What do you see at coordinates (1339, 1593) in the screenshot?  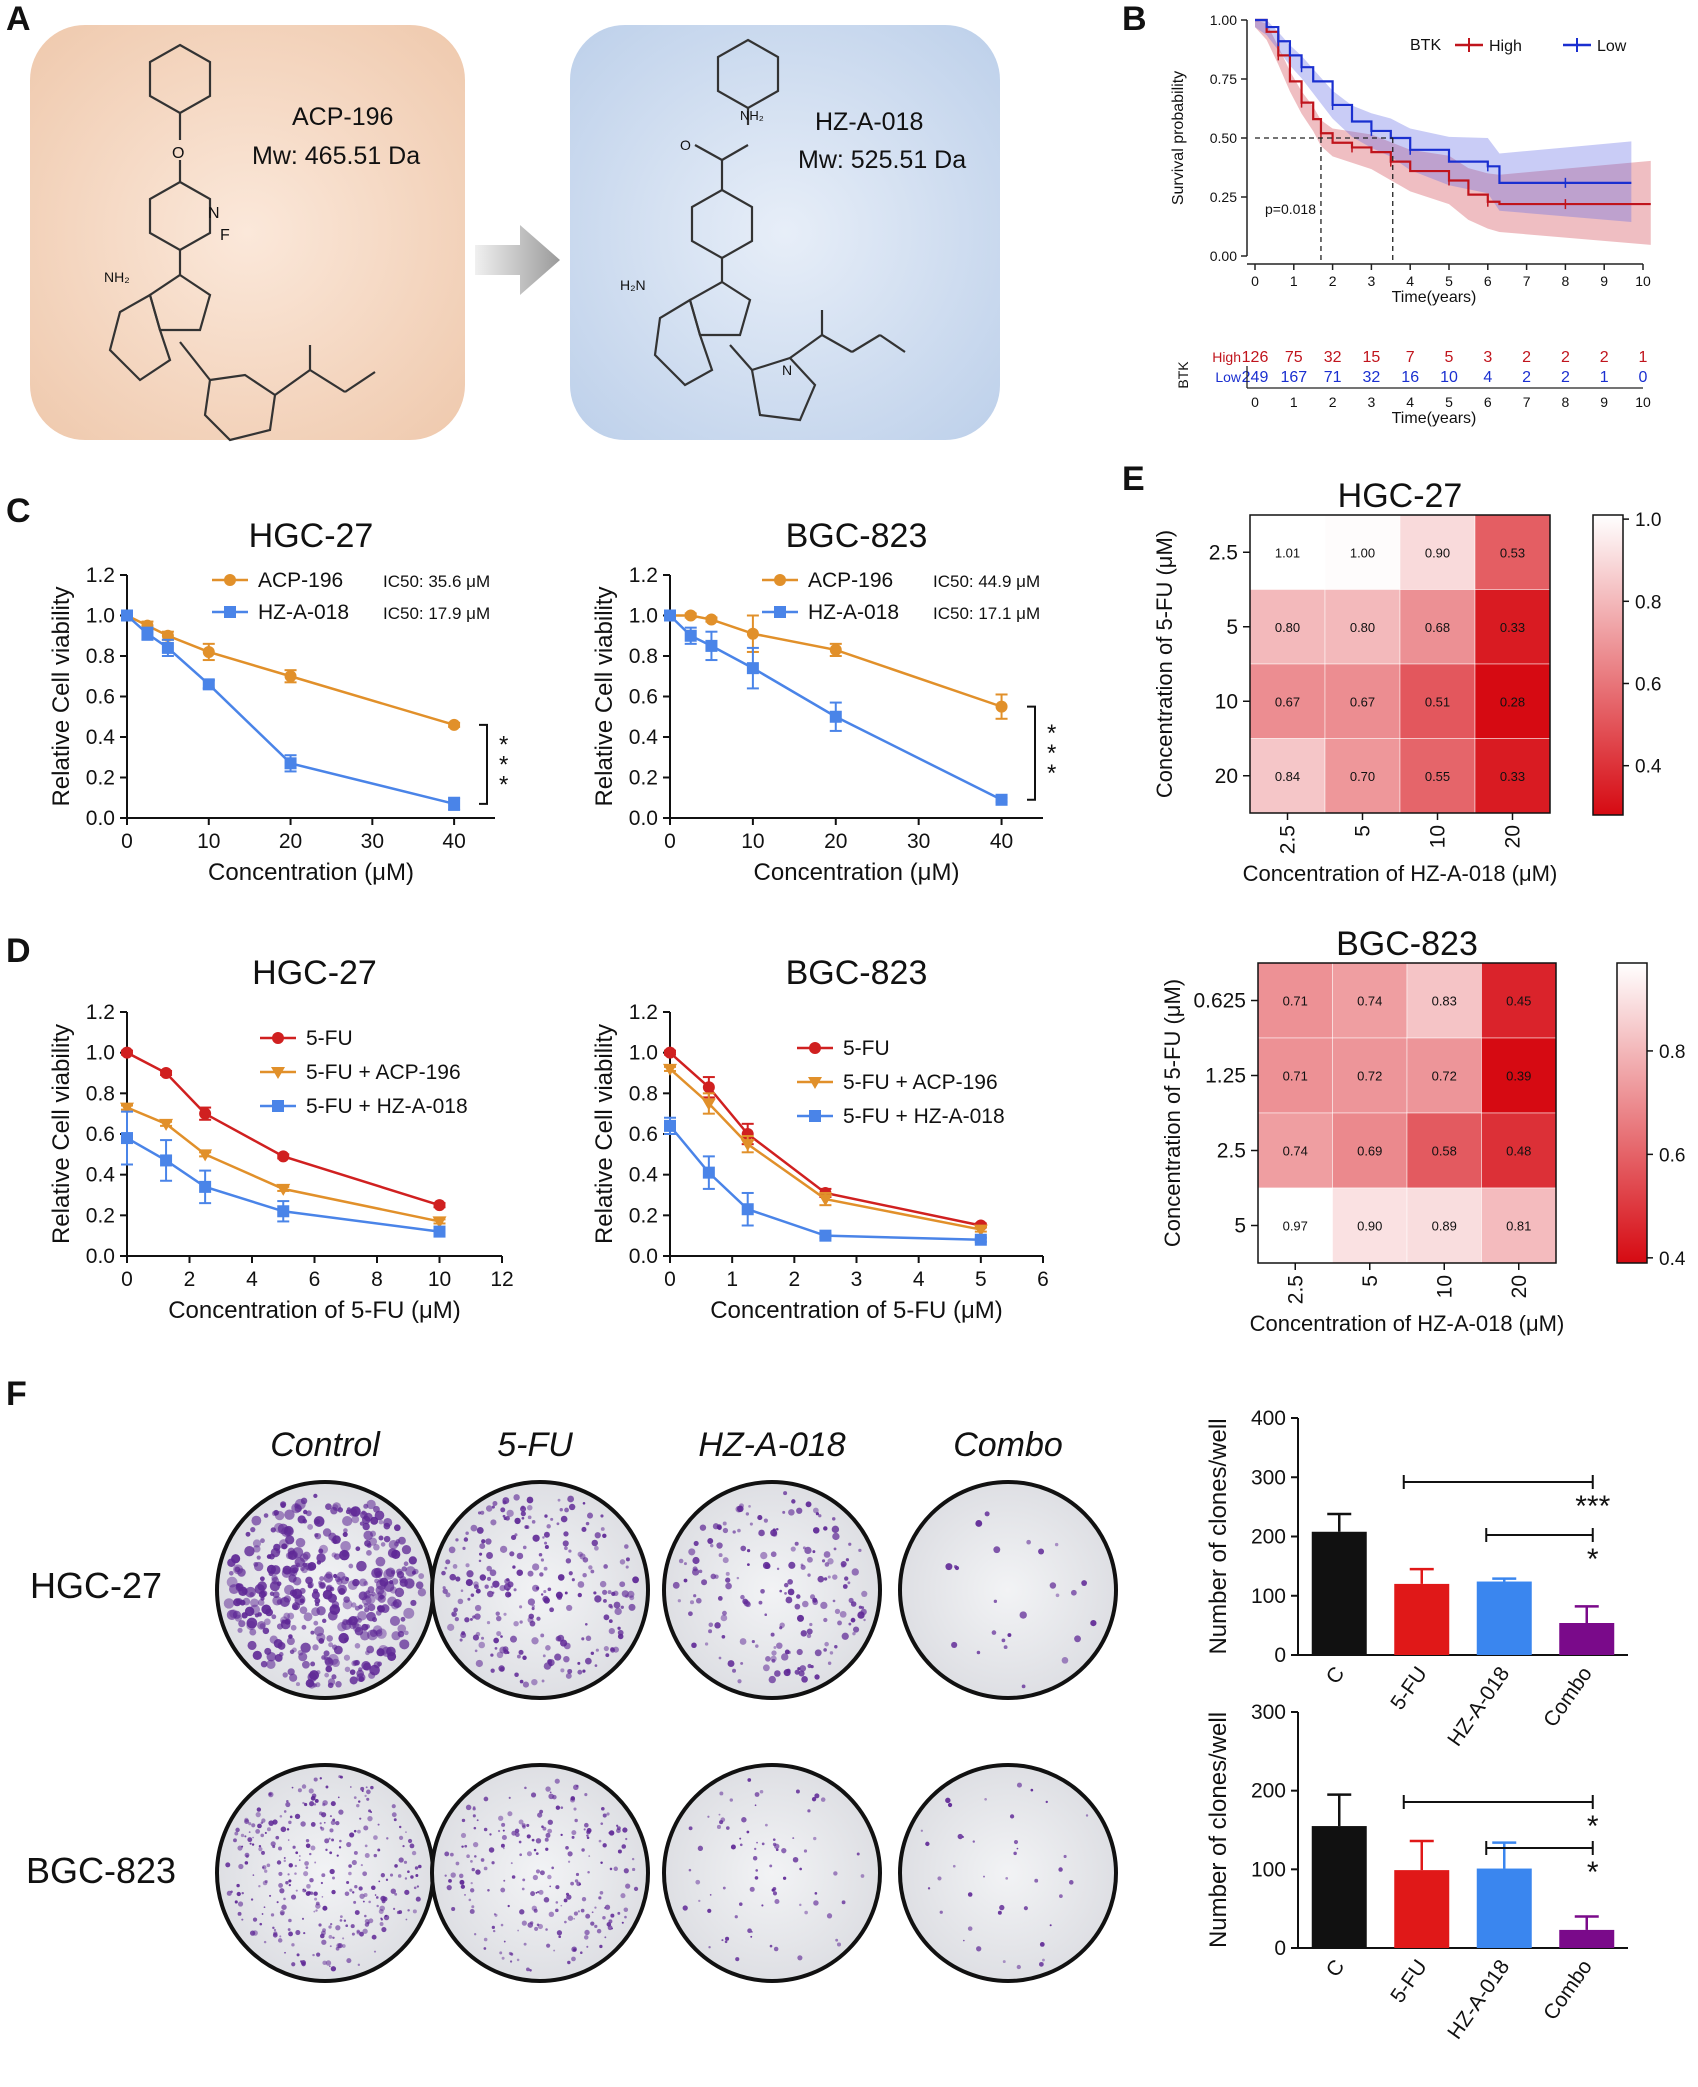 I see `bar-C` at bounding box center [1339, 1593].